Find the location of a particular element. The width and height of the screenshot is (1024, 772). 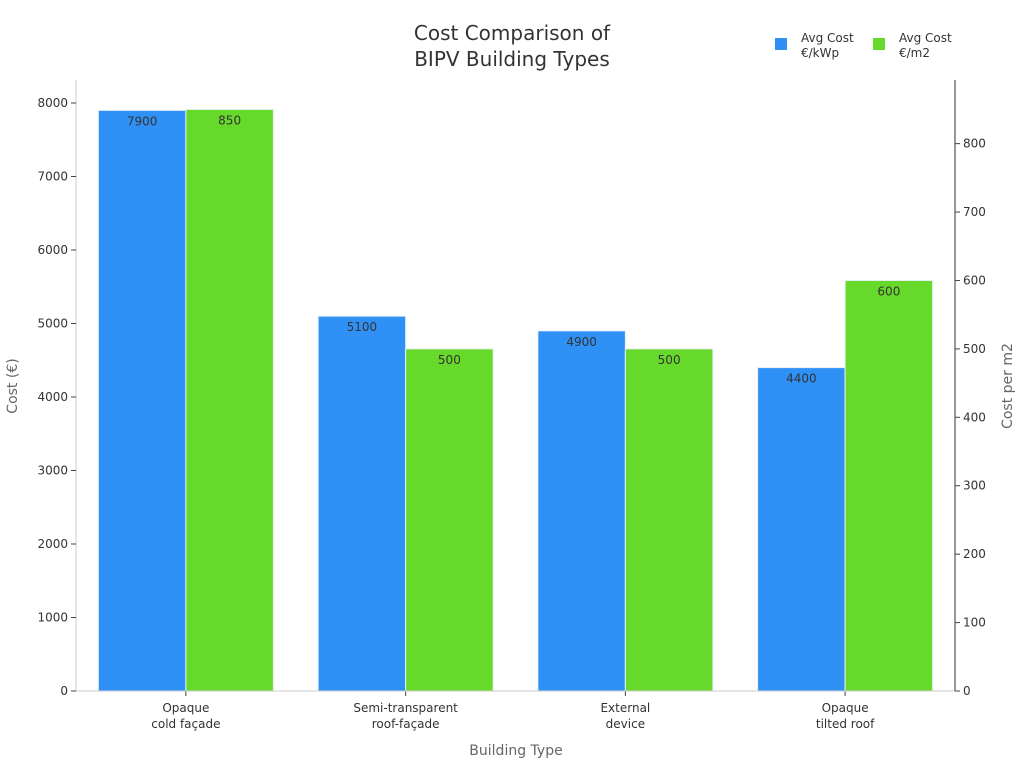

x-tick-label: Opaque tilted roof is located at coordinates (845, 716).